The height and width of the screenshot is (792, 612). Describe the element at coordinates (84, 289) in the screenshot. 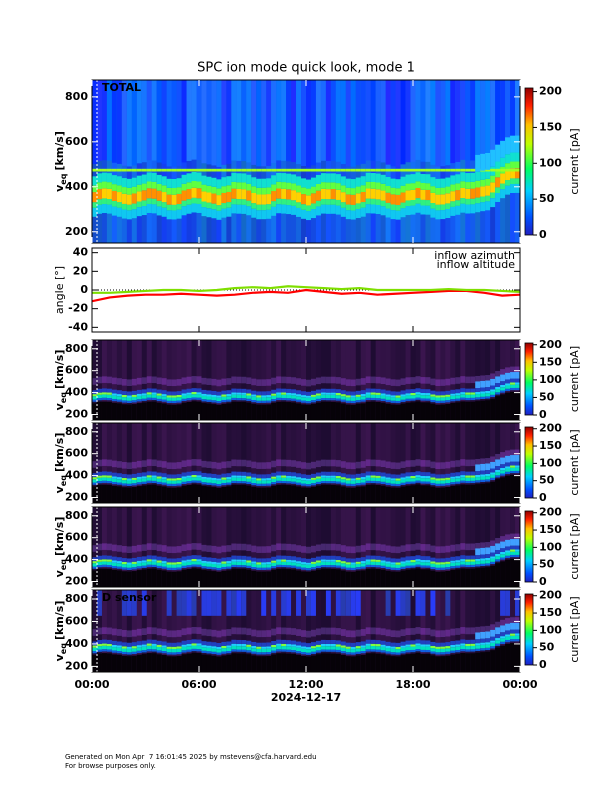

I see `y-tick-label: 0` at that location.